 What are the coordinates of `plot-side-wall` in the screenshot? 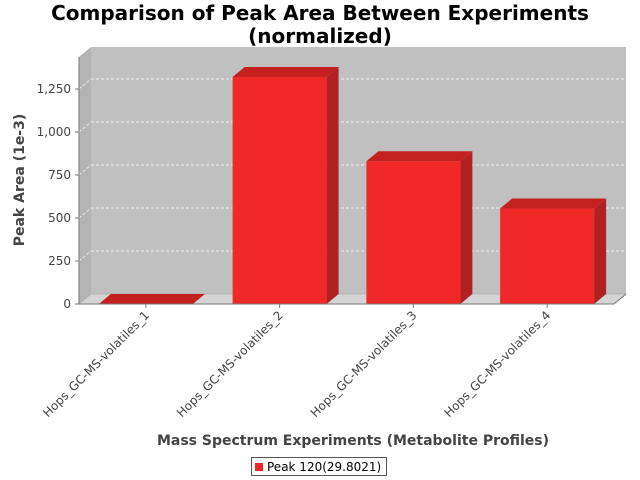 It's located at (85, 175).